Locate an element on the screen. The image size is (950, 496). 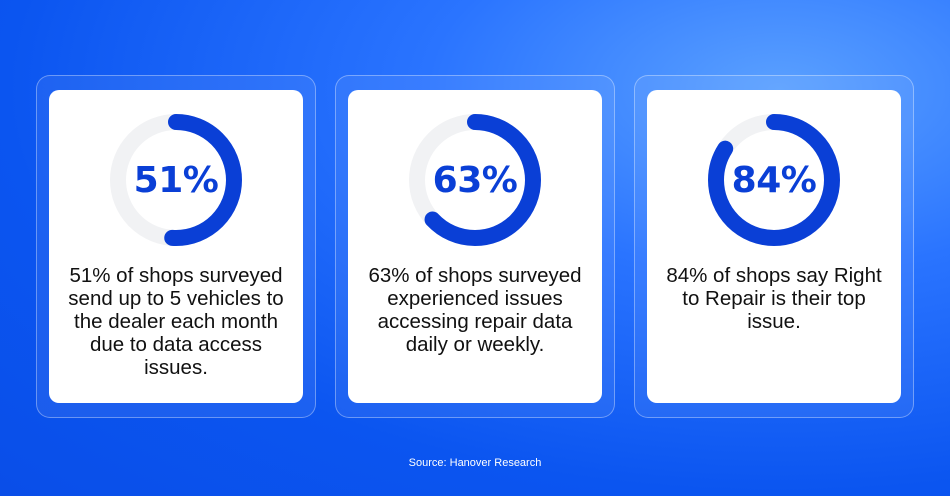
percentage-label: 63% is located at coordinates (475, 180).